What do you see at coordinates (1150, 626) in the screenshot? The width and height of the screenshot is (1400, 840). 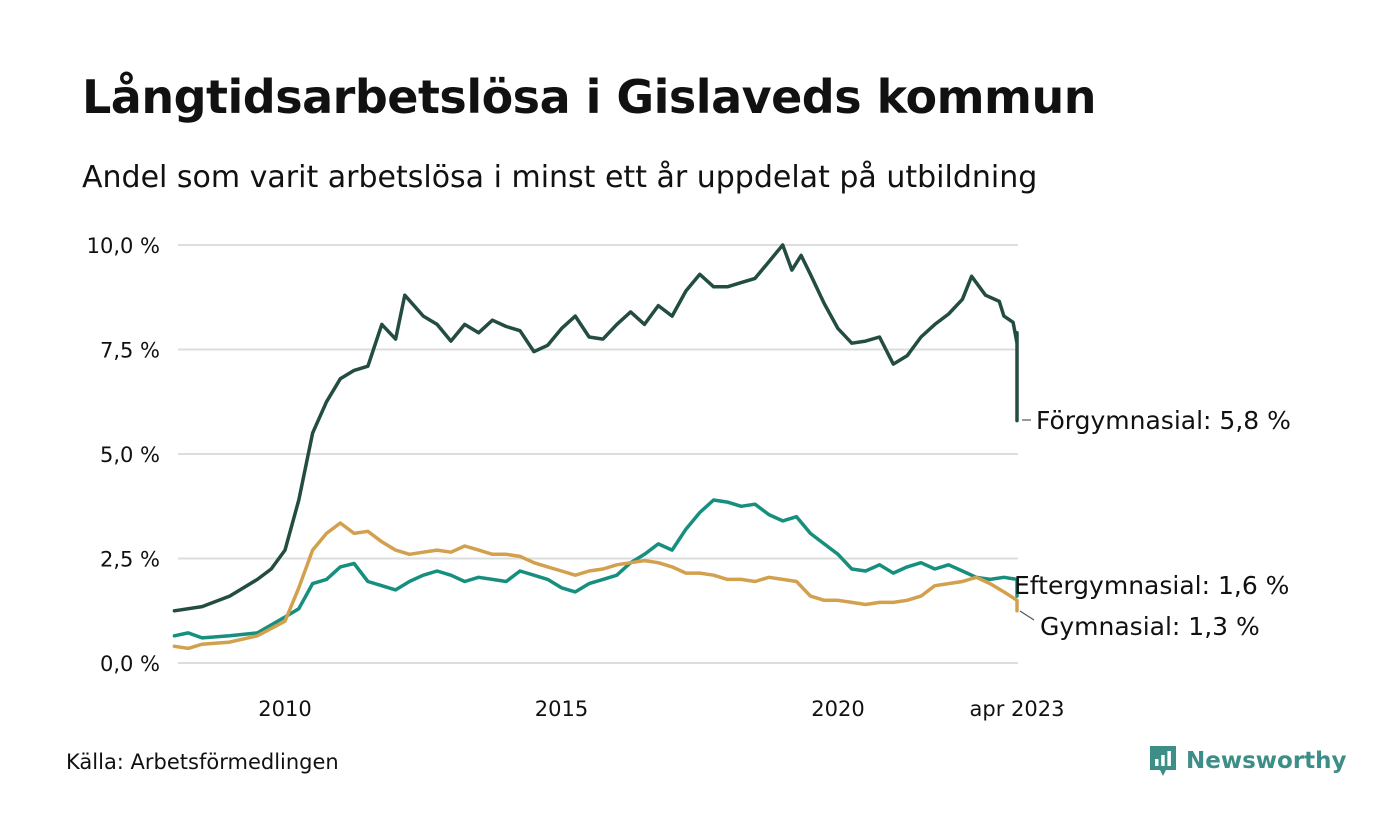 I see `end-label-gymnasial: Gymnasial: 1,3 %` at bounding box center [1150, 626].